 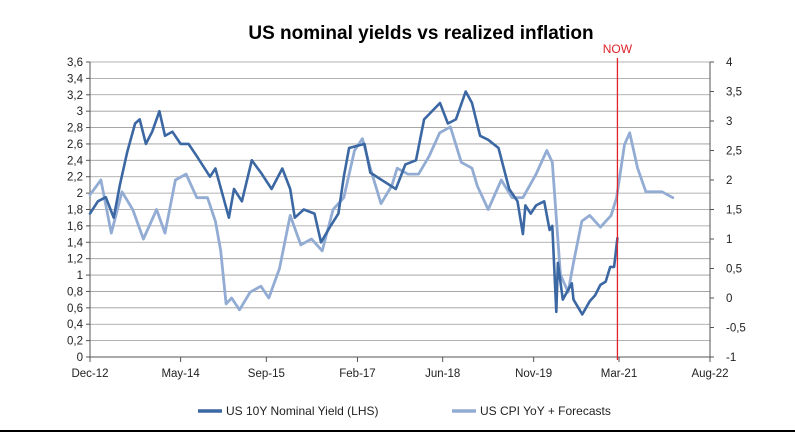 I want to click on left-tick-label: 2,2, so click(x=75, y=178).